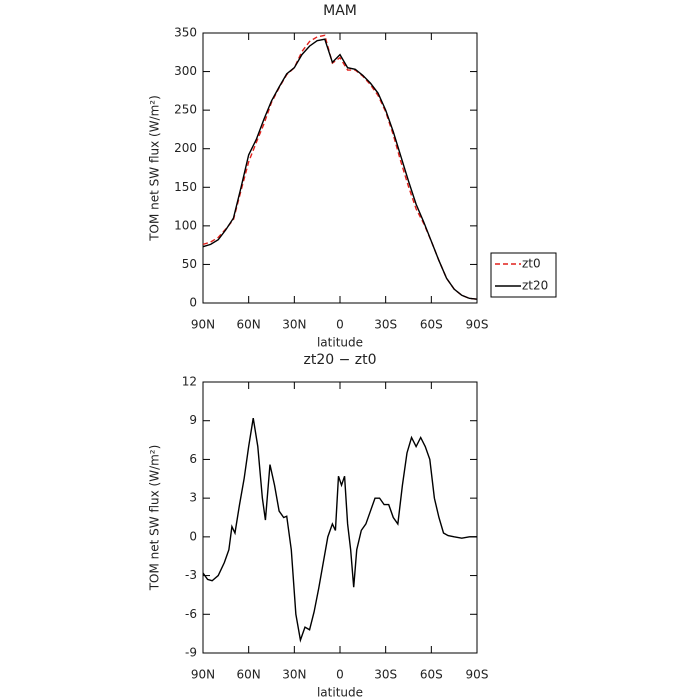 This screenshot has width=700, height=700. Describe the element at coordinates (189, 264) in the screenshot. I see `y-tick-label: 50` at that location.